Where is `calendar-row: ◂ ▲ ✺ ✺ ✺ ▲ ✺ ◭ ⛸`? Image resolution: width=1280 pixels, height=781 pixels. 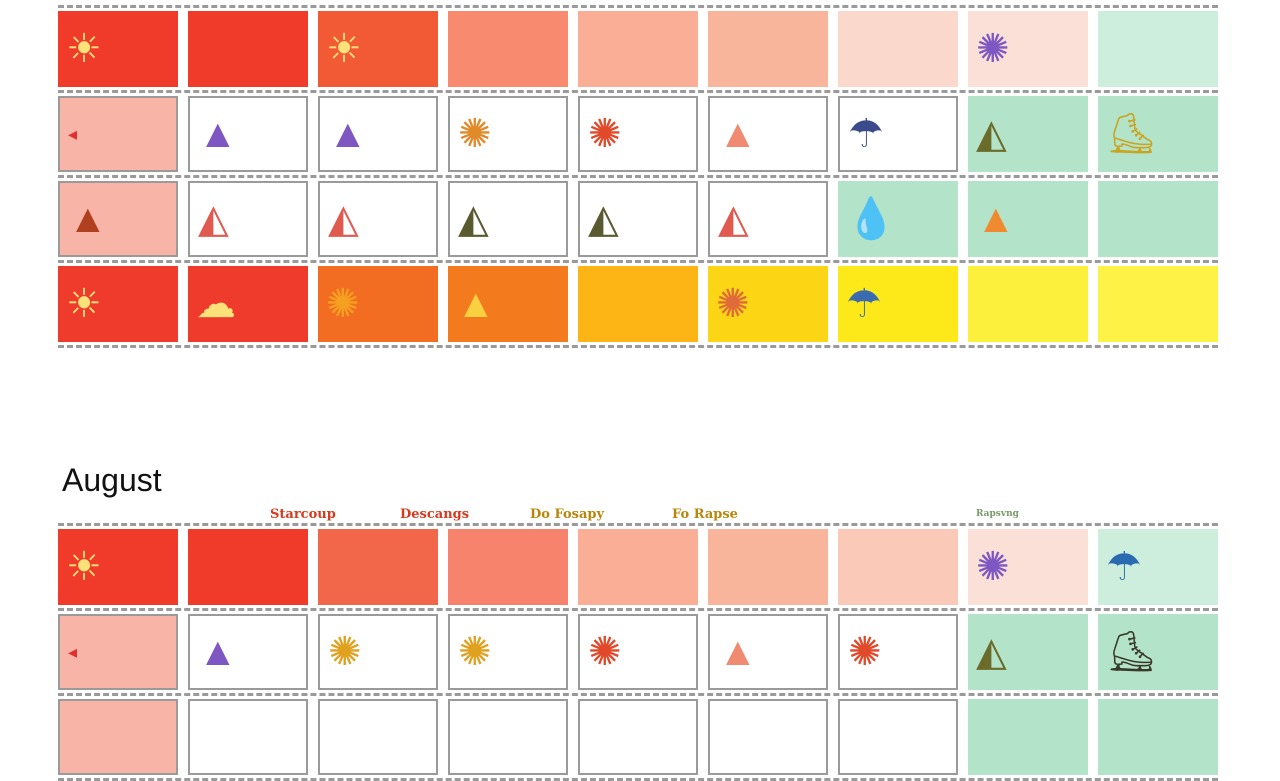
calendar-row: ◂ ▲ ✺ ✺ ✺ ▲ ✺ ◭ ⛸ is located at coordinates (638, 653).